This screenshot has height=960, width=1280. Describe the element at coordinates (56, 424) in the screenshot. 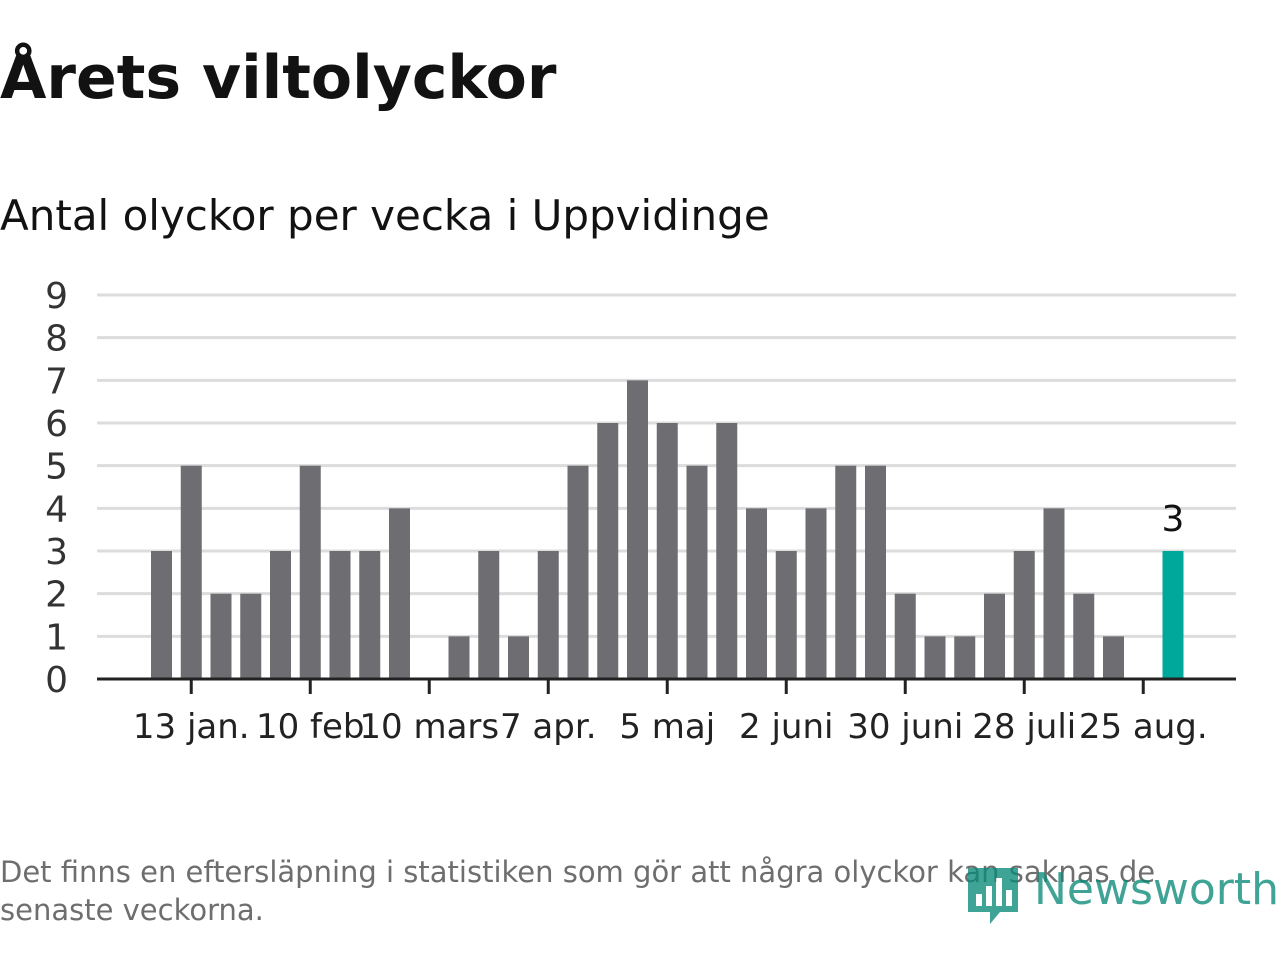

I see `y-tick-label: 6` at that location.